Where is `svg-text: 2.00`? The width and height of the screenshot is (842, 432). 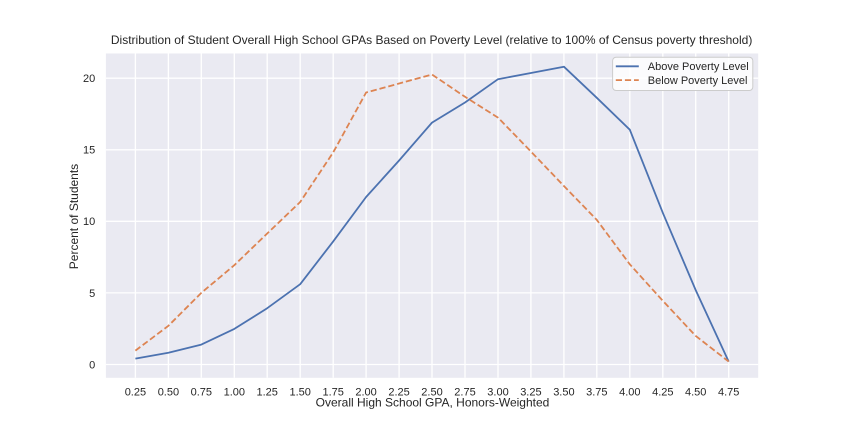 svg-text: 2.00 is located at coordinates (365, 393).